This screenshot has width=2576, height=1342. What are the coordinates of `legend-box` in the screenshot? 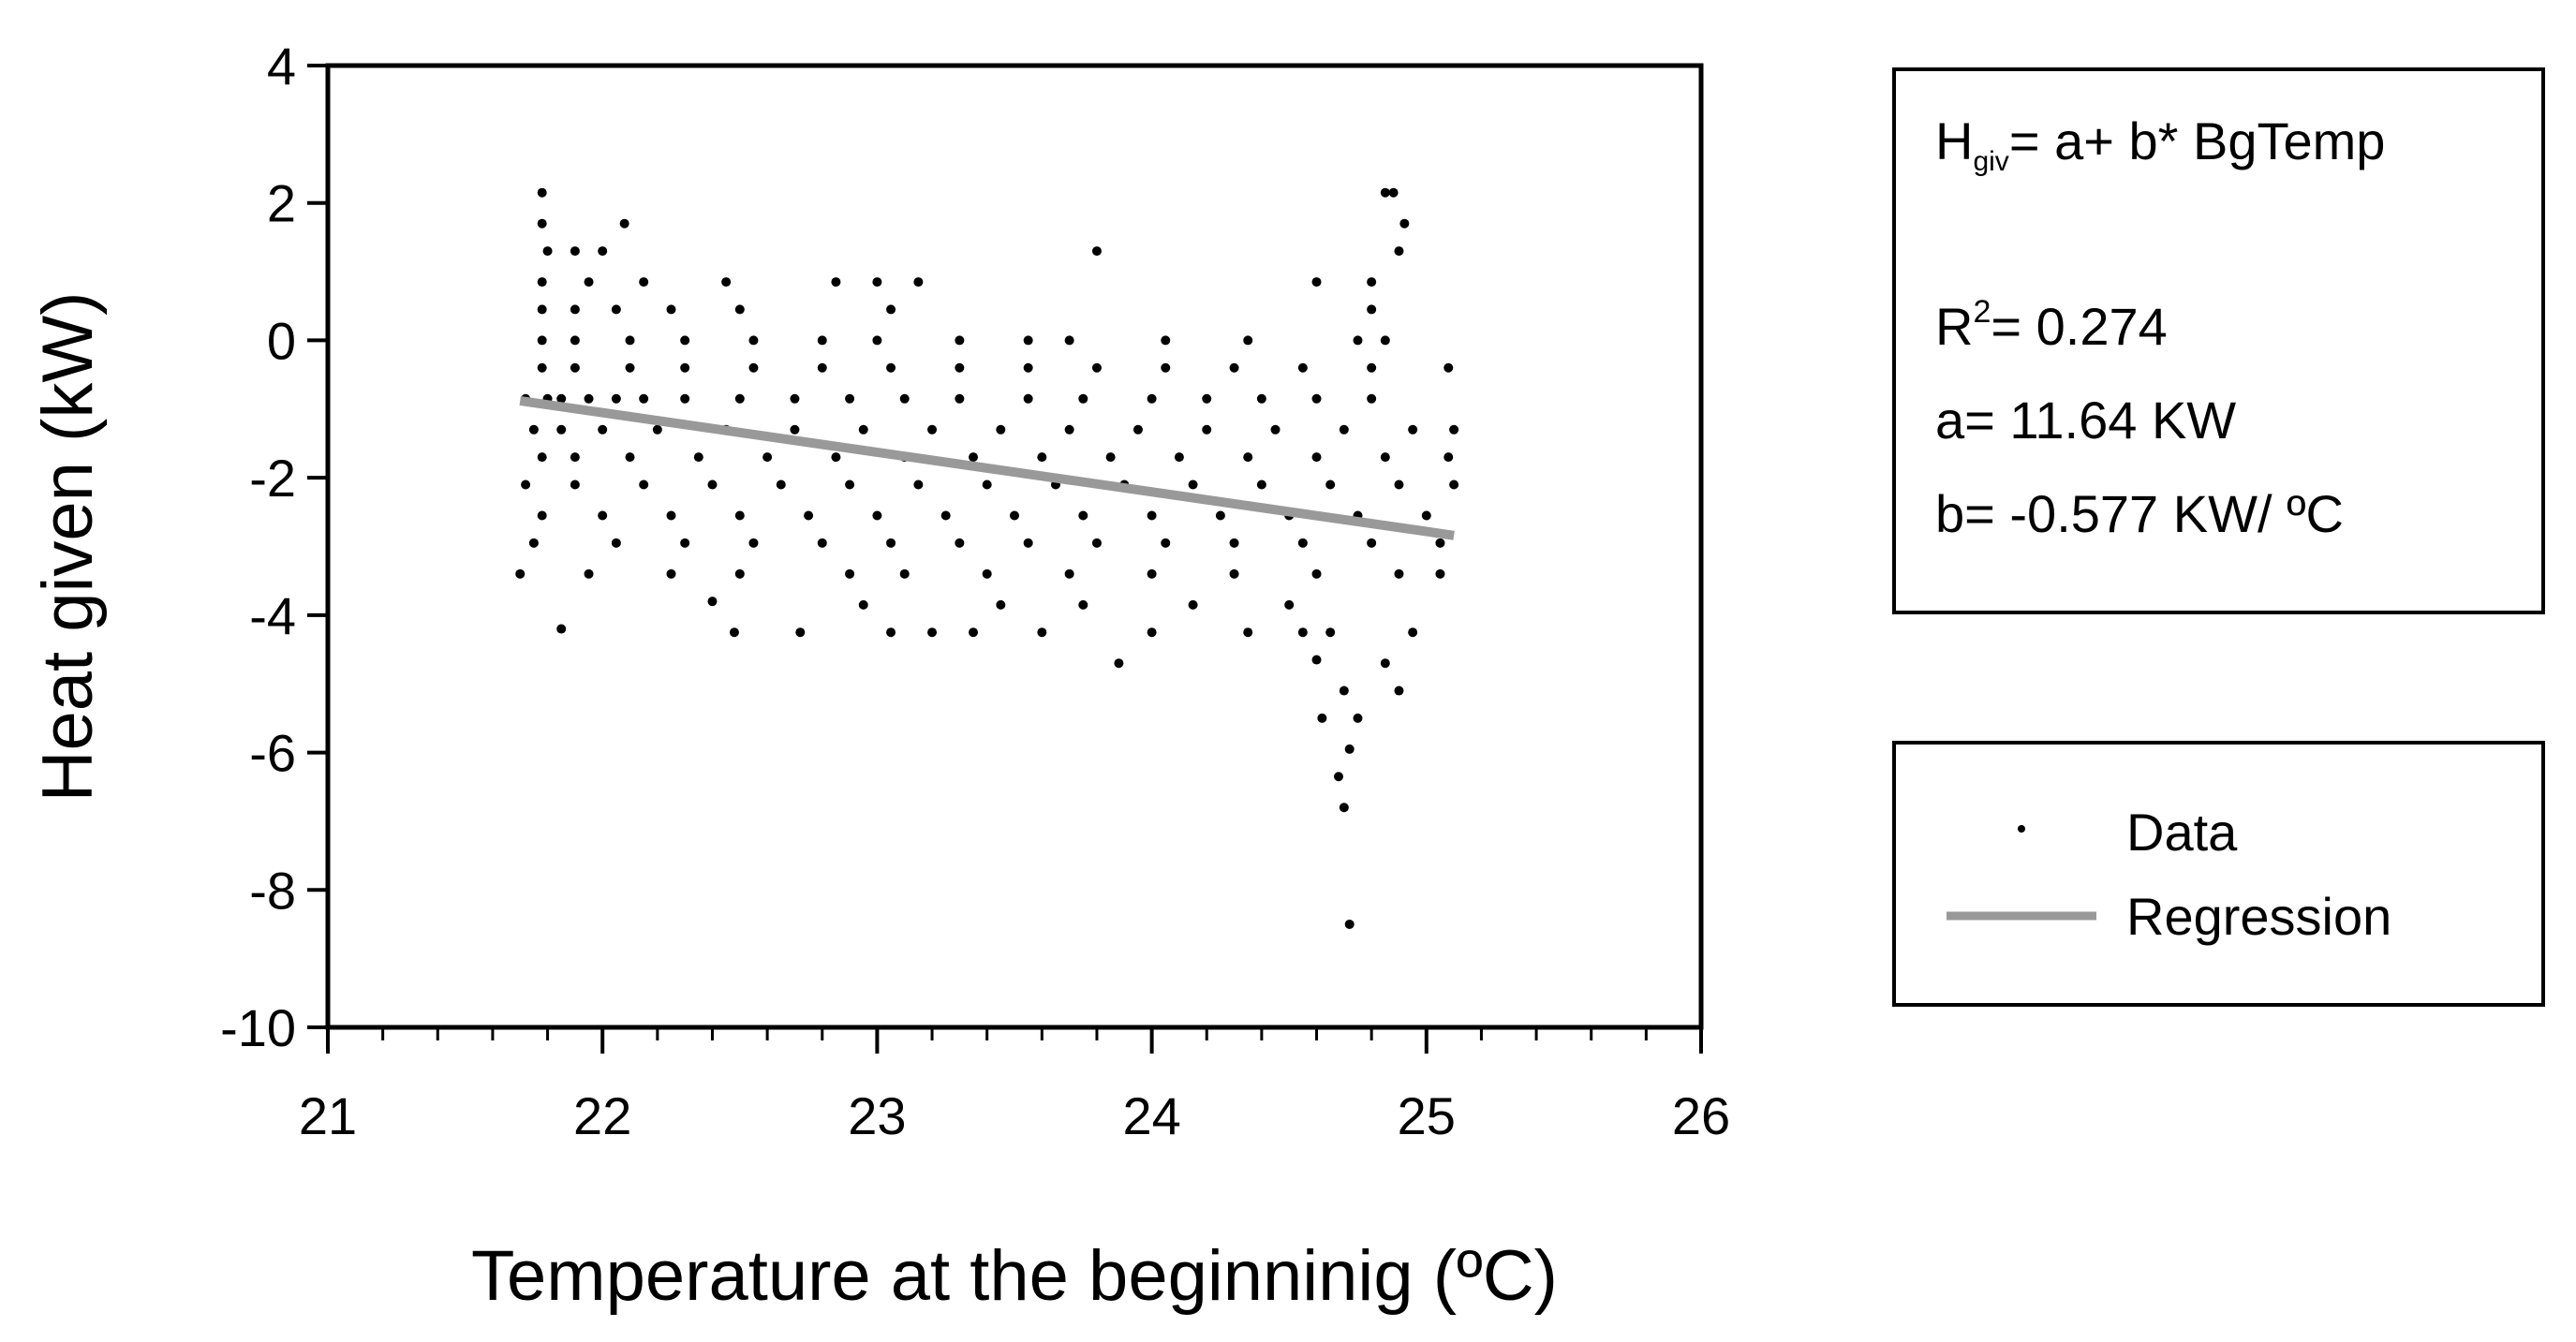 It's located at (2218, 874).